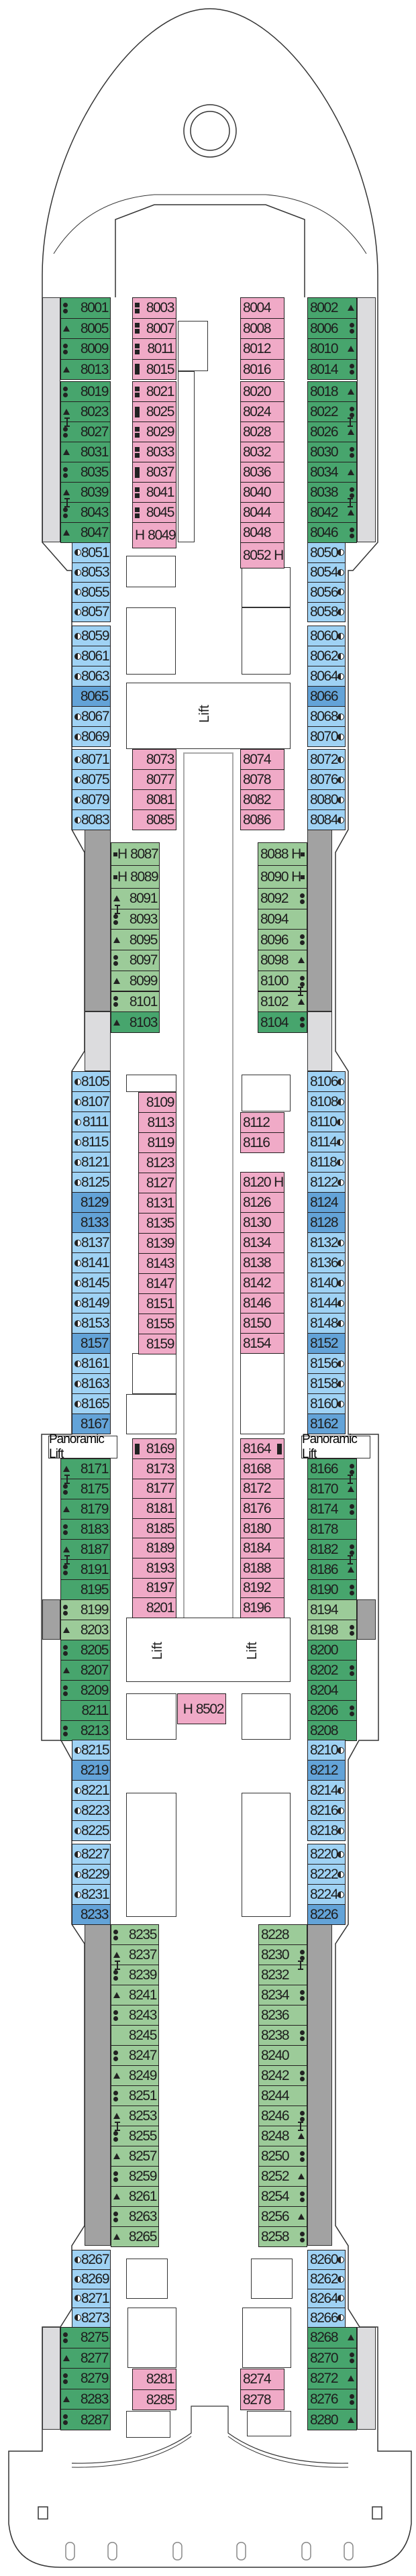 The width and height of the screenshot is (416, 2576). Describe the element at coordinates (332, 1569) in the screenshot. I see `cabin-8186: 8186` at that location.